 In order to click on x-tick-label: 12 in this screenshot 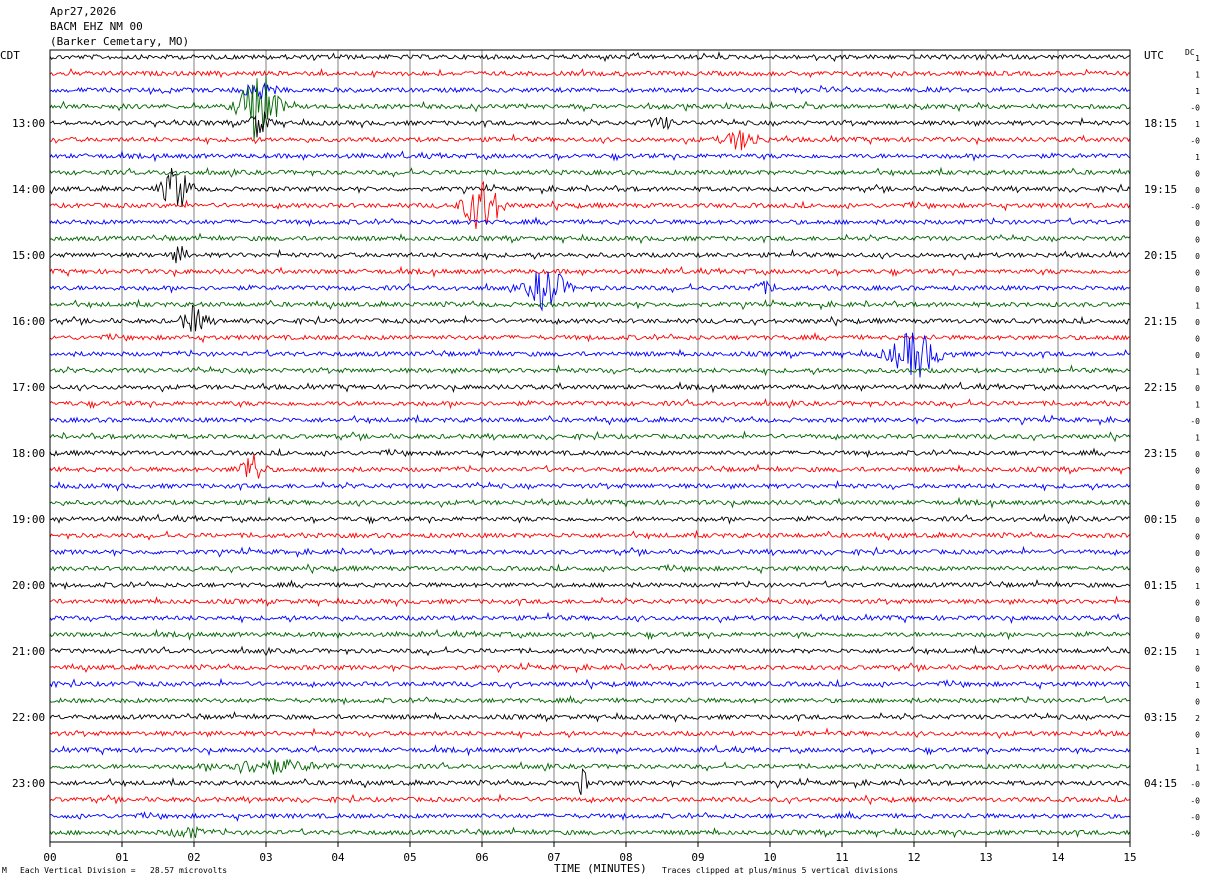, I will do `click(913, 857)`.